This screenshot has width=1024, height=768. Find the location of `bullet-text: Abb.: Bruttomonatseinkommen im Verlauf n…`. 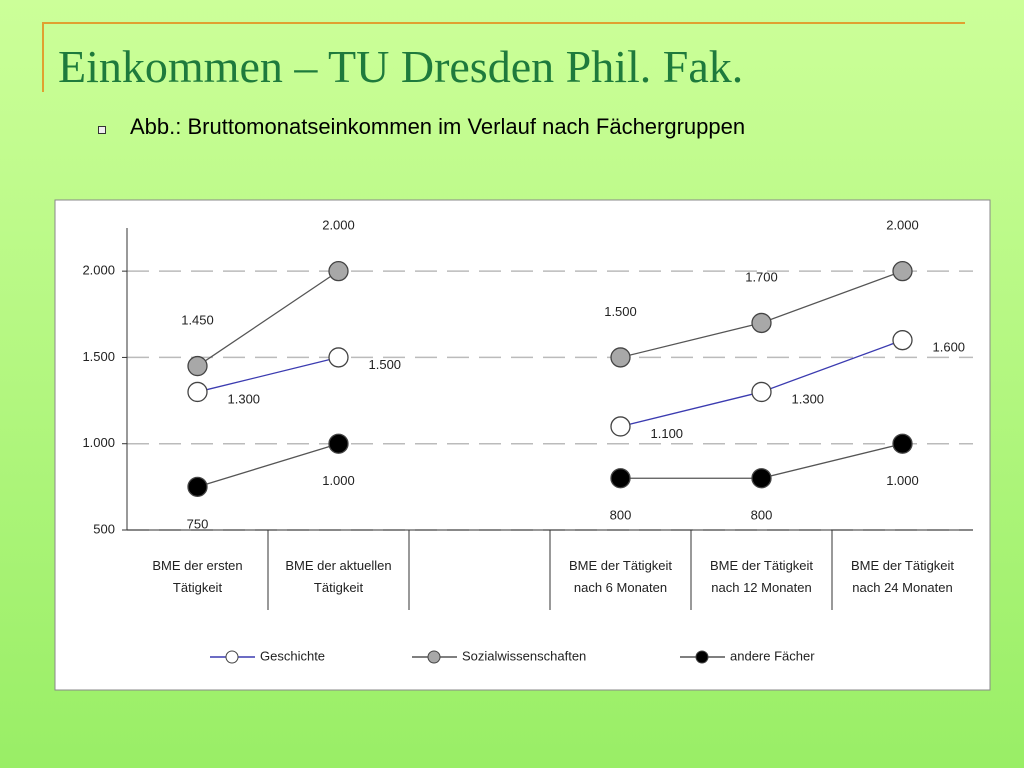

bullet-text: Abb.: Bruttomonatseinkommen im Verlauf n… is located at coordinates (438, 126).